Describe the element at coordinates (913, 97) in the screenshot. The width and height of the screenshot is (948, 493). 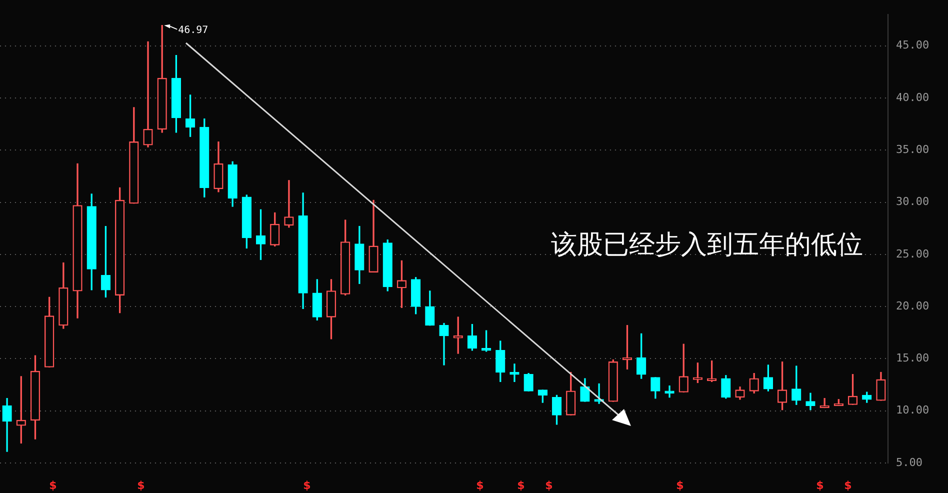
I see `y-tick-label: 40.00` at that location.